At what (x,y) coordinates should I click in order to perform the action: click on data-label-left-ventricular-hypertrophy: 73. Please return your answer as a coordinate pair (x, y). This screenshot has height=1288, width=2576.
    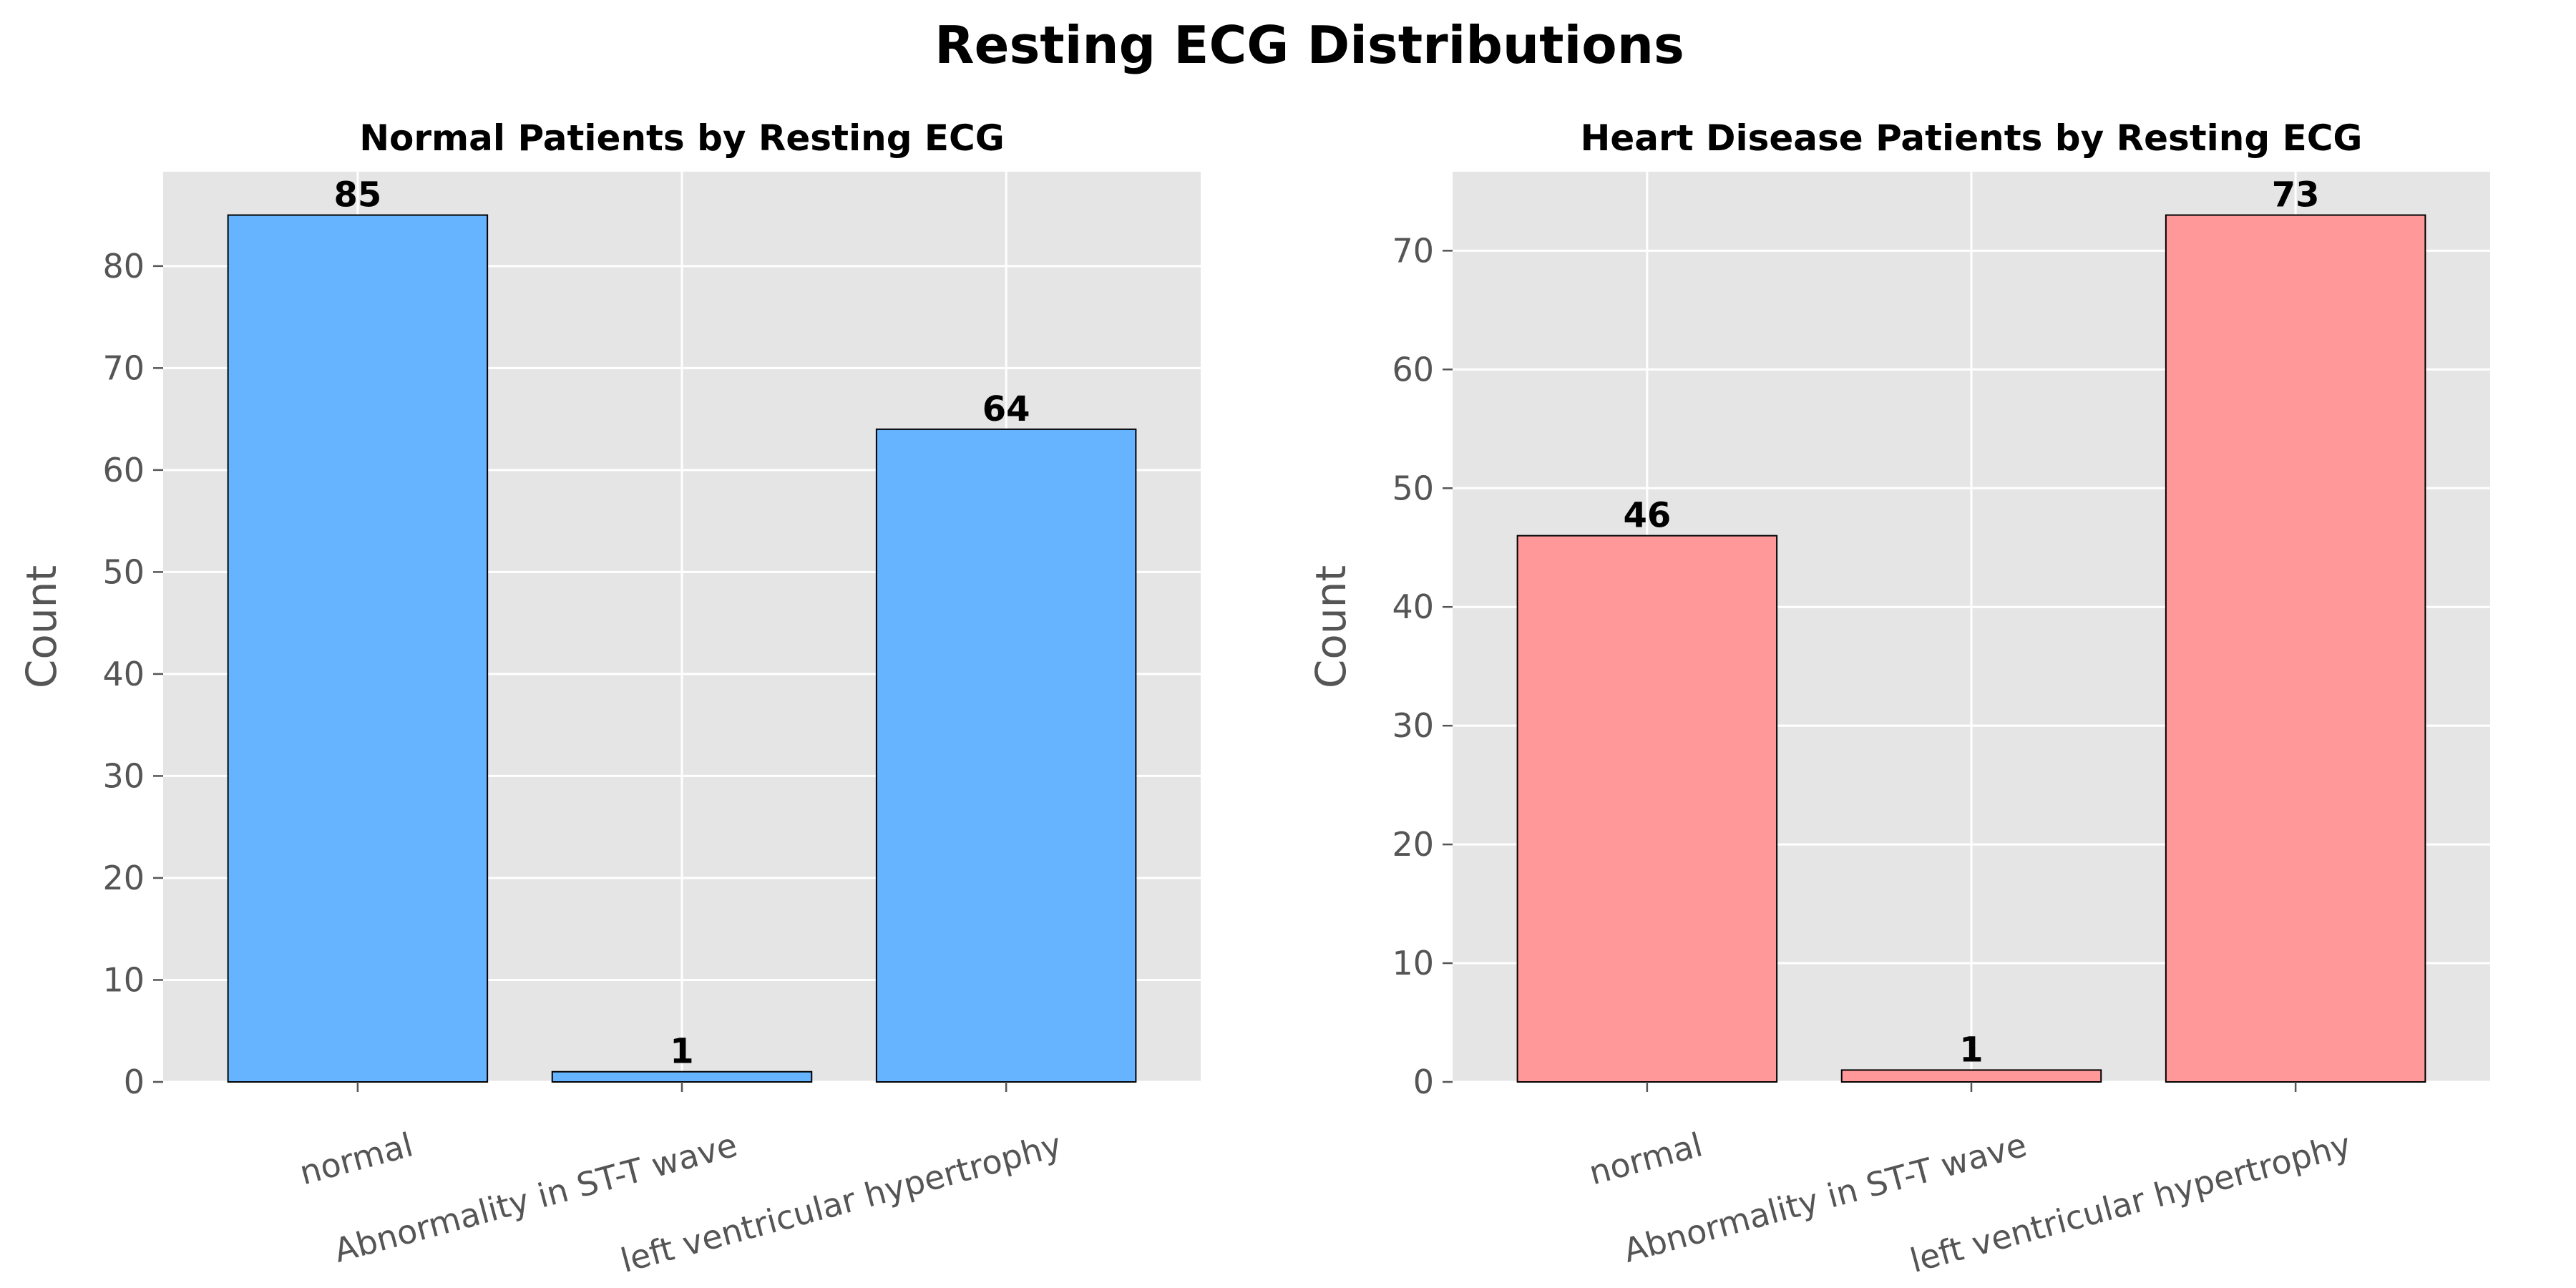
    Looking at the image, I should click on (2296, 195).